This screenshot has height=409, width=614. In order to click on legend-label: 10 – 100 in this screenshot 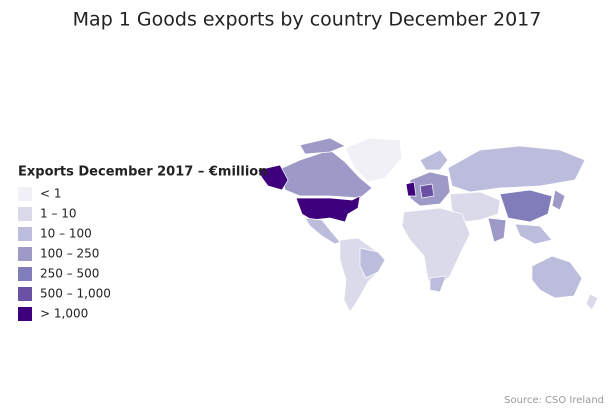, I will do `click(66, 234)`.